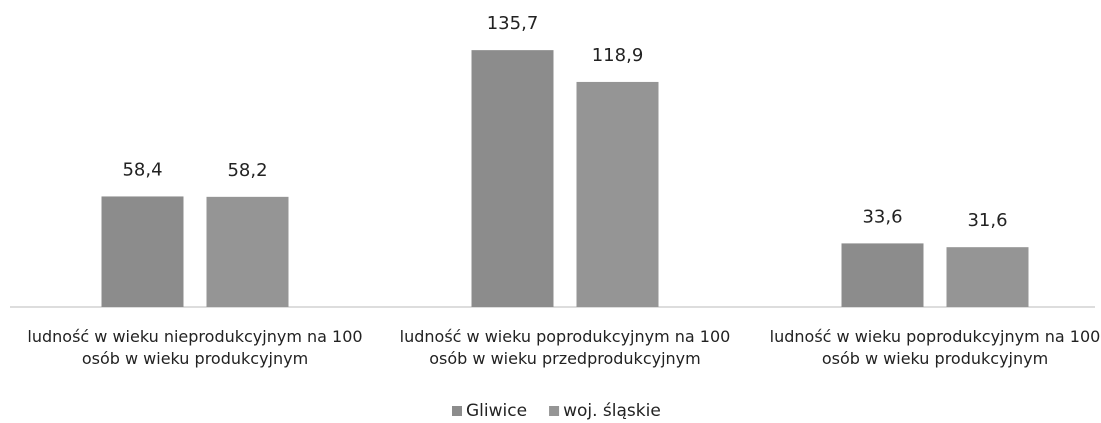 The height and width of the screenshot is (423, 1101). Describe the element at coordinates (247, 170) in the screenshot. I see `value-label: 58,2` at that location.